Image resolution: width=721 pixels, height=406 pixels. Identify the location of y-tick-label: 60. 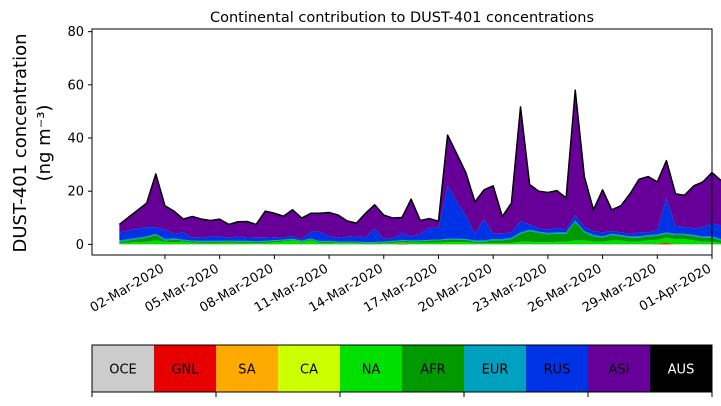
(75, 85).